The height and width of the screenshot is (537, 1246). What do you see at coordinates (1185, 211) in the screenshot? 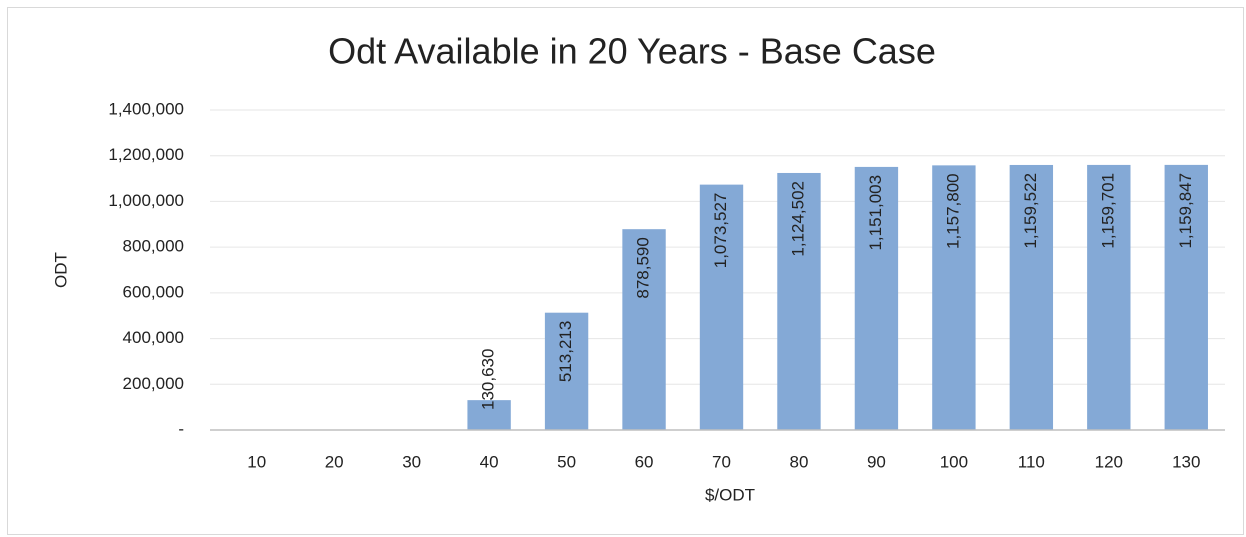
I see `data-label: 1,159,847` at bounding box center [1185, 211].